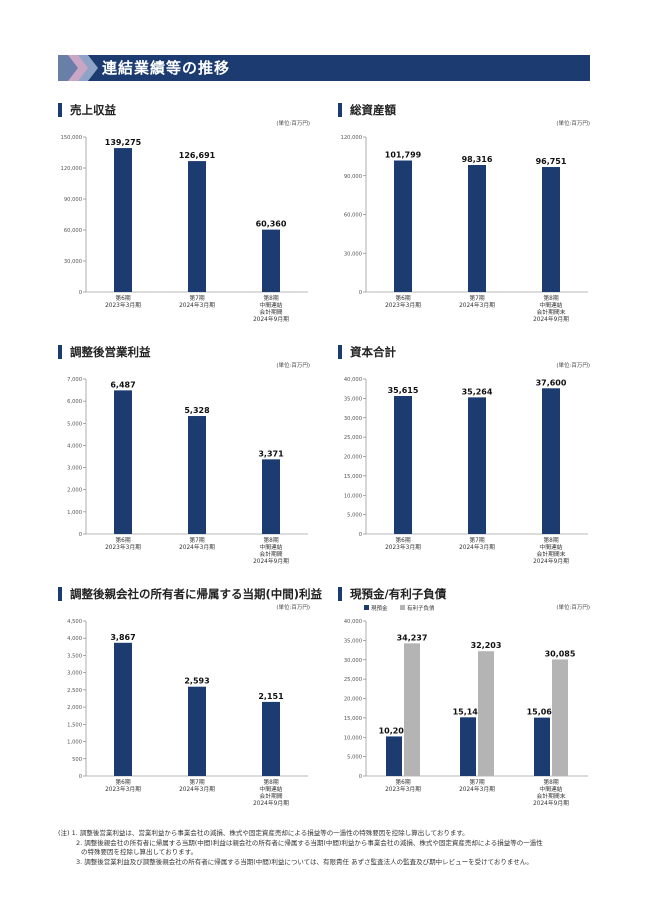 This screenshot has width=648, height=915. Describe the element at coordinates (551, 161) in the screenshot. I see `data-label: 96,751` at that location.